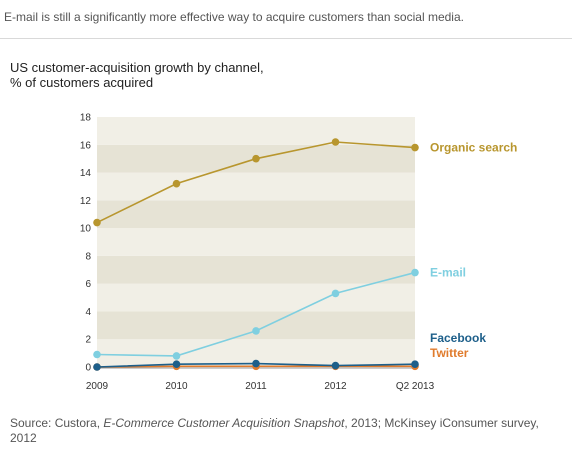 This screenshot has height=462, width=580. Describe the element at coordinates (176, 386) in the screenshot. I see `x-tick-label-1: 2010` at that location.